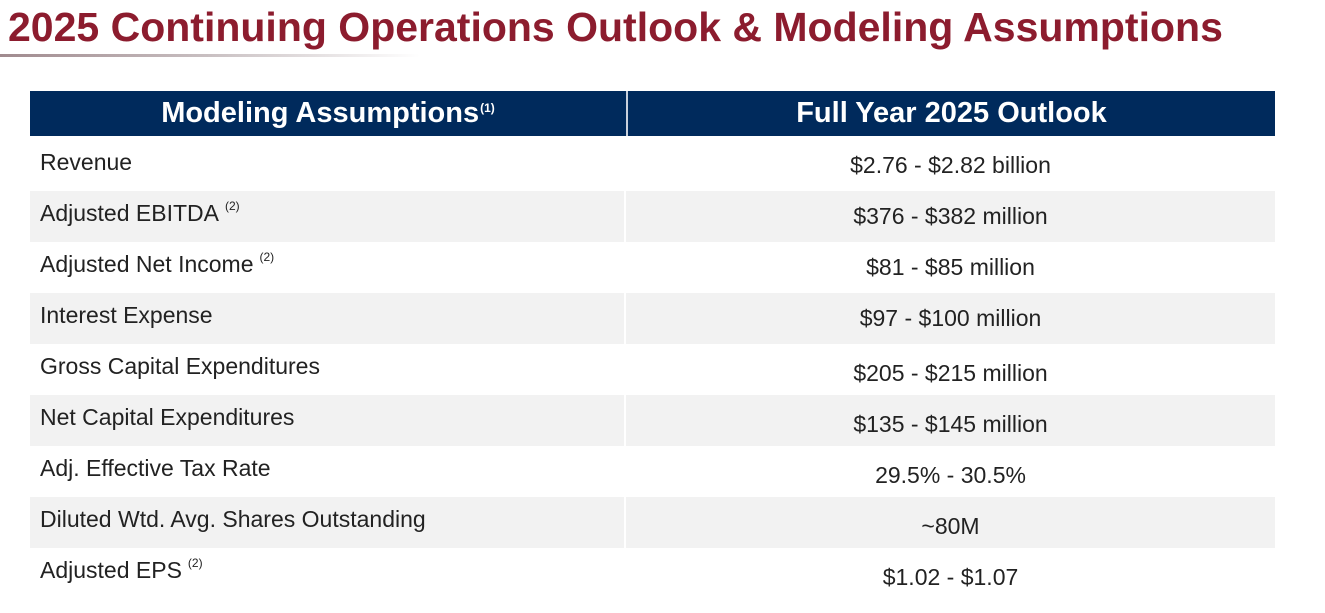  I want to click on row-label: Adjusted Net Income (2), so click(328, 267).